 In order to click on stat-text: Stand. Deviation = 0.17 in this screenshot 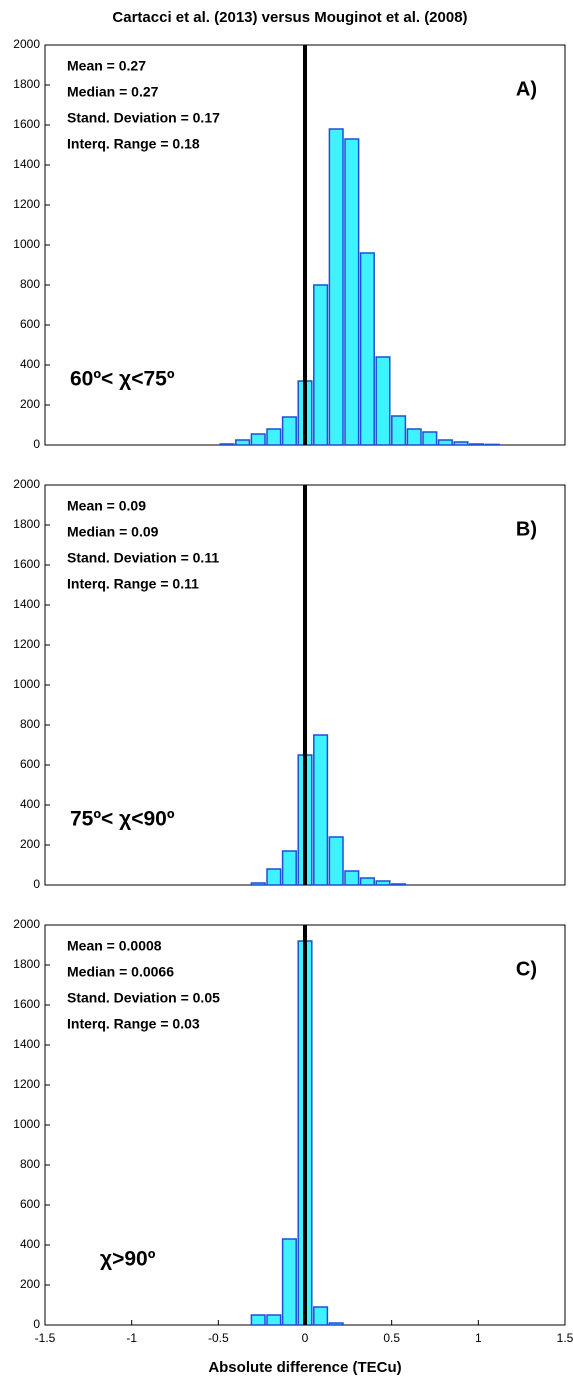, I will do `click(143, 118)`.